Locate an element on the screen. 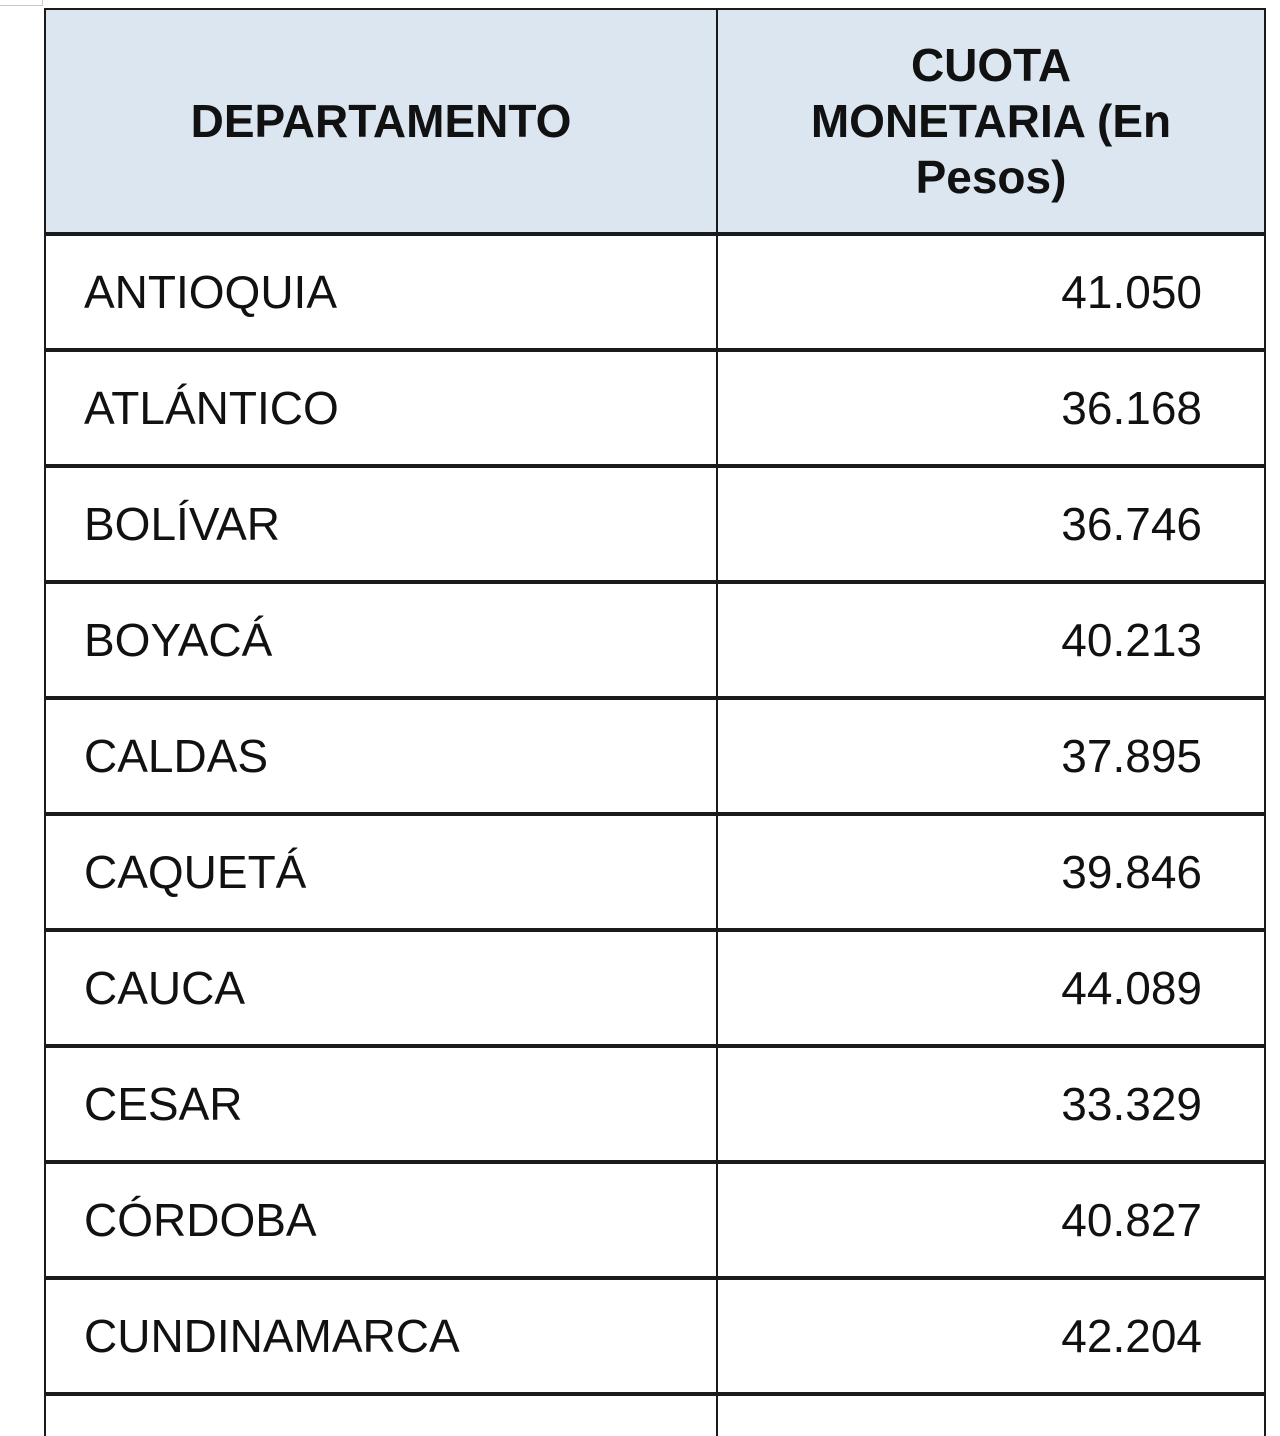 The width and height of the screenshot is (1280, 1436). department-cell: ATLÁNTICO is located at coordinates (381, 409).